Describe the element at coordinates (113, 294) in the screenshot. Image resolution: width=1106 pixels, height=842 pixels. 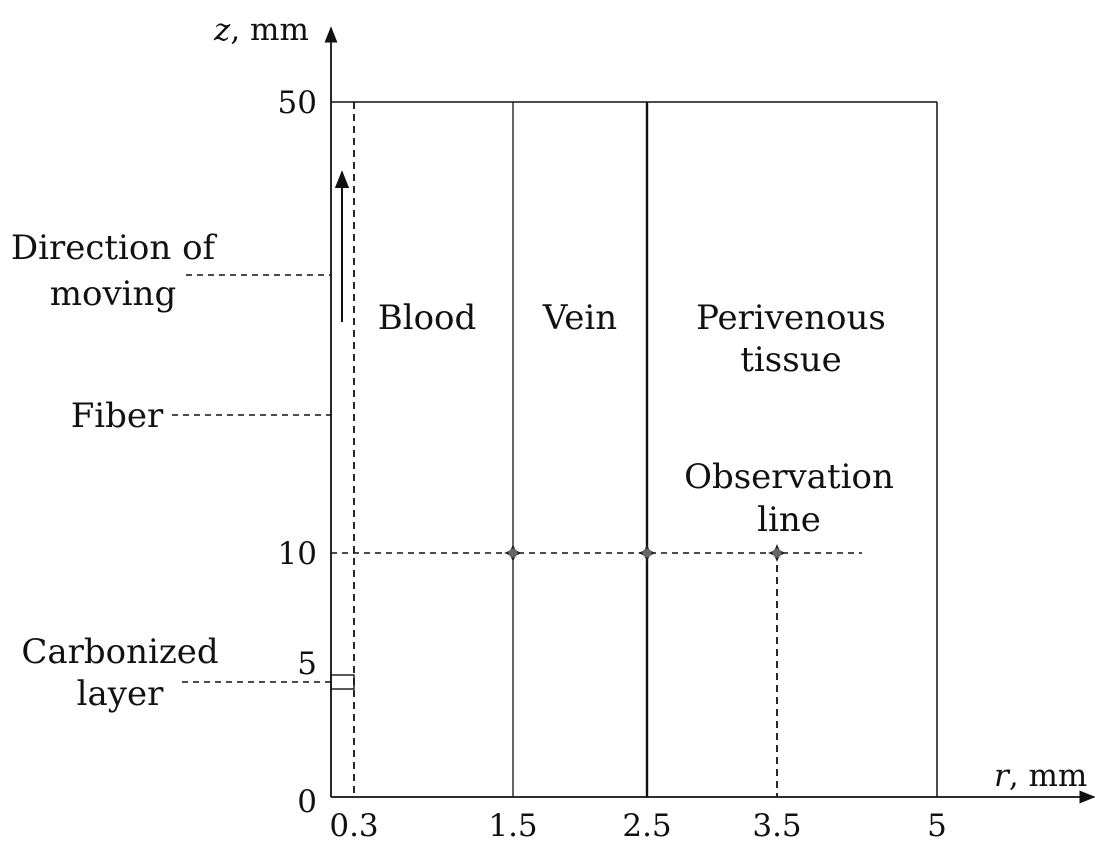
I see `direction-label-line2: moving` at that location.